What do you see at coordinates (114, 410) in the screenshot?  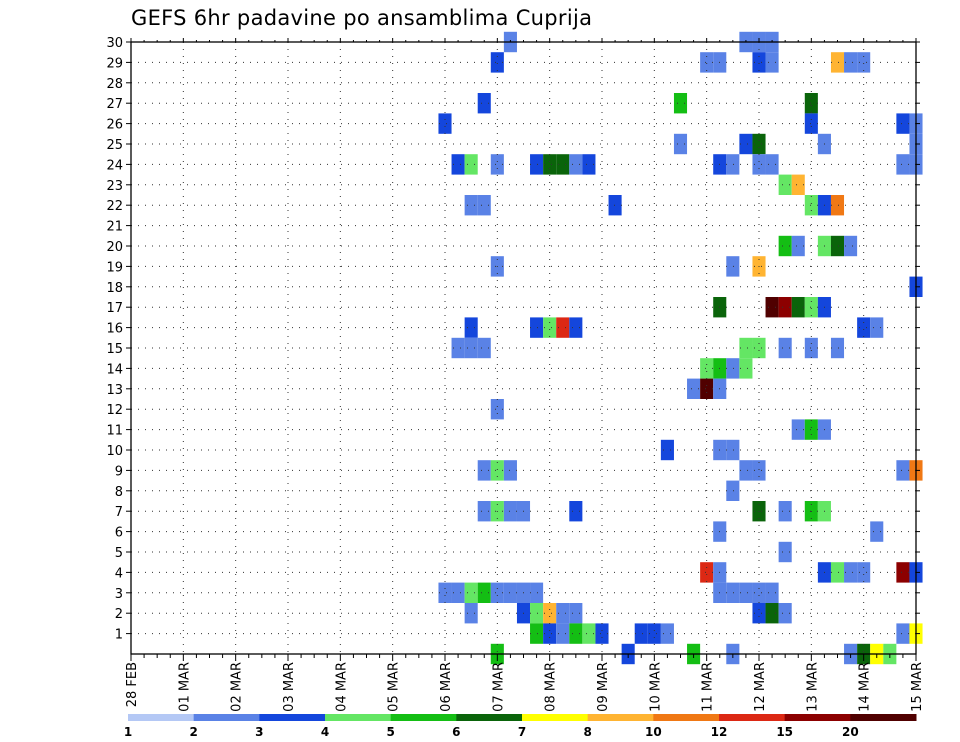 I see `y-tick-label: 12` at bounding box center [114, 410].